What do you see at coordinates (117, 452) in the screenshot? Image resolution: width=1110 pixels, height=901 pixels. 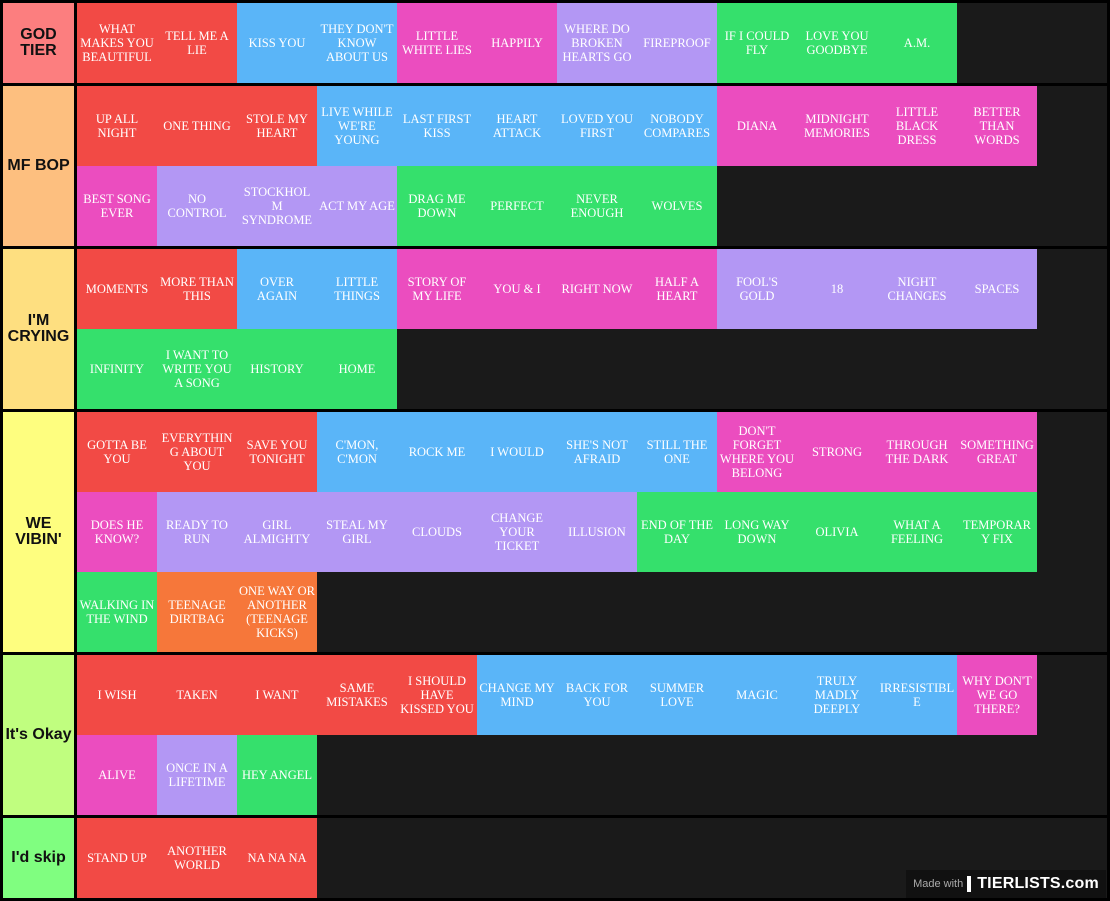 I see `tier-item-tile: GOTTA BE YOU` at bounding box center [117, 452].